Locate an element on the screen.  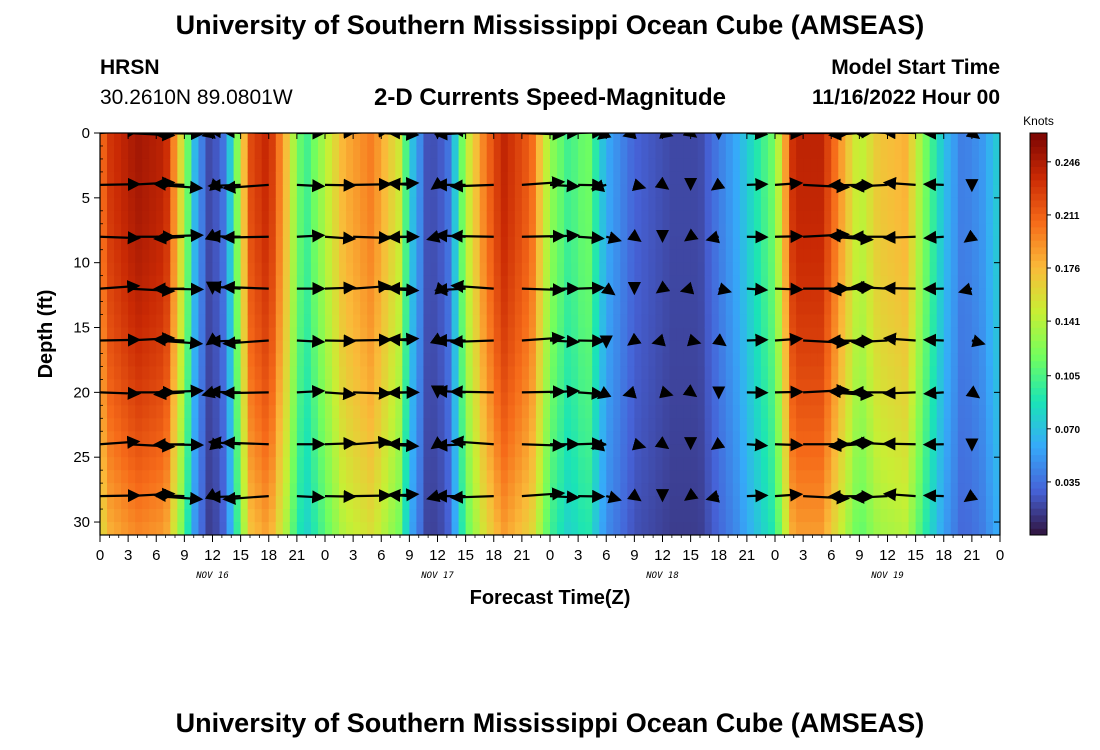
station-coordinates: 30.2610N 89.0801W is located at coordinates (196, 97).